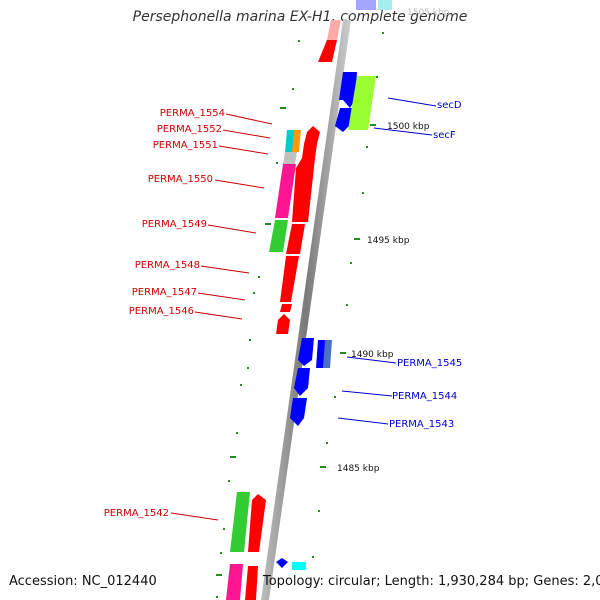  What do you see at coordinates (362, 103) in the screenshot?
I see `category-block-lime` at bounding box center [362, 103].